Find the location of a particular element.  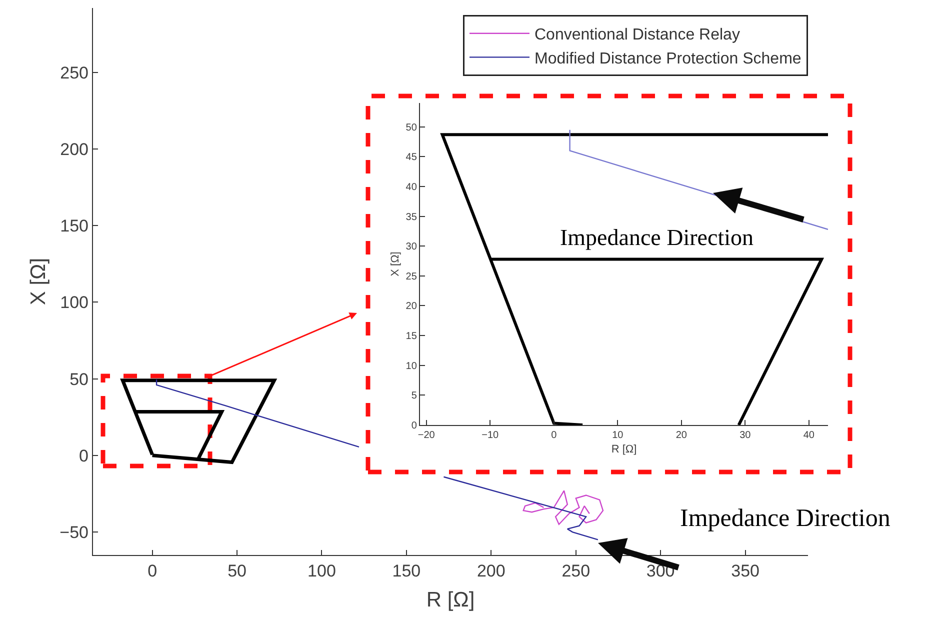

y-tick-label: 150 is located at coordinates (74, 226).